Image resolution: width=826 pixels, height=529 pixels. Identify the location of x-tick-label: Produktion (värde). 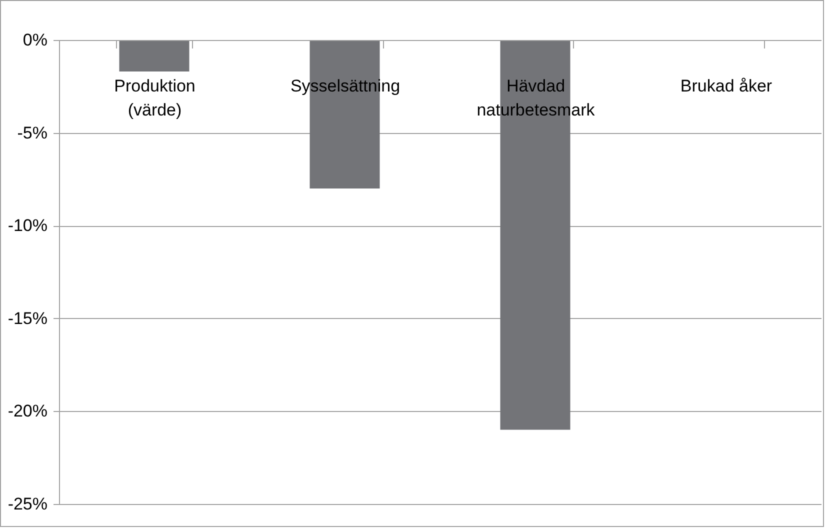
(155, 98).